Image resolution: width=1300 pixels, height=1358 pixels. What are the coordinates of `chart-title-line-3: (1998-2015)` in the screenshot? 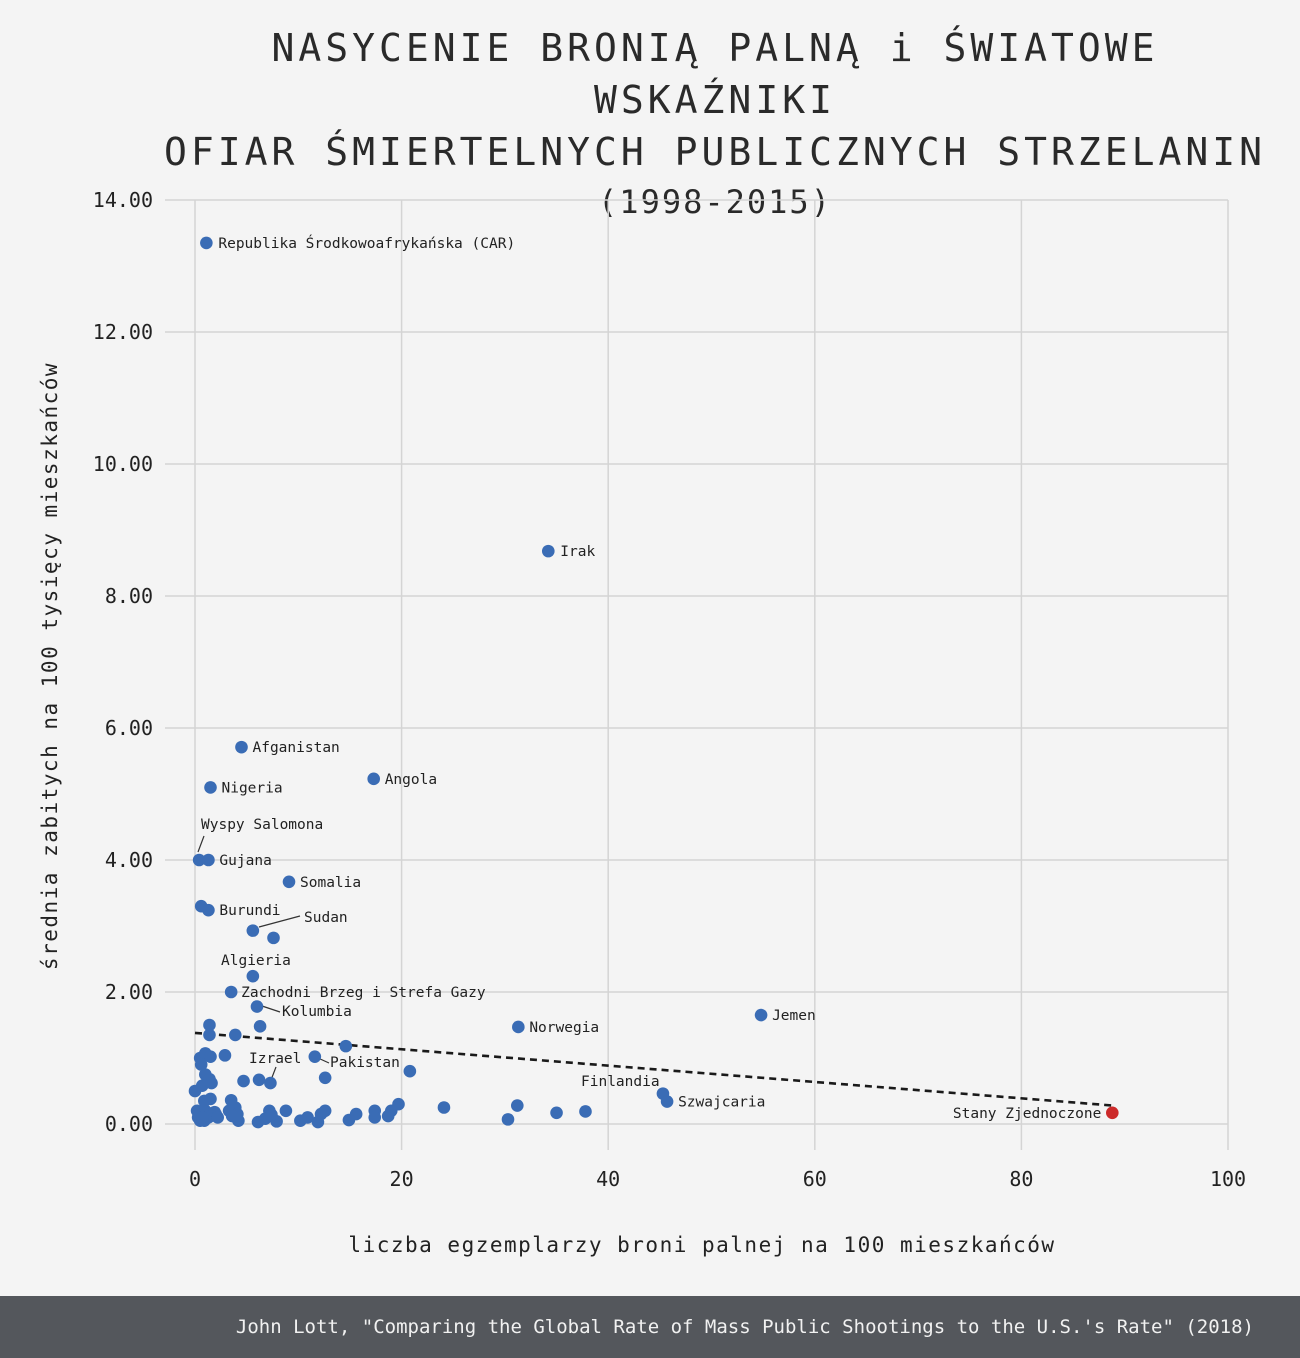 It's located at (715, 202).